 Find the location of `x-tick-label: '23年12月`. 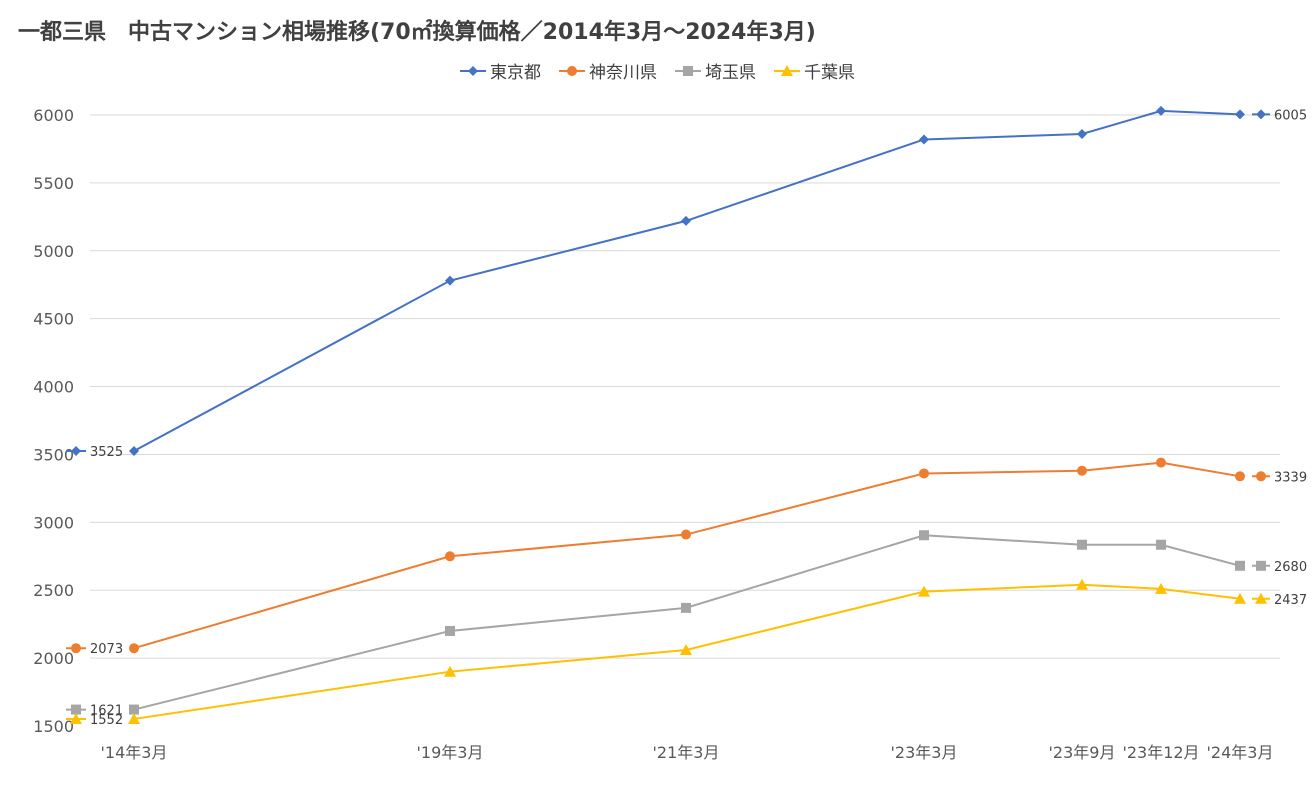

x-tick-label: '23年12月 is located at coordinates (1160, 752).